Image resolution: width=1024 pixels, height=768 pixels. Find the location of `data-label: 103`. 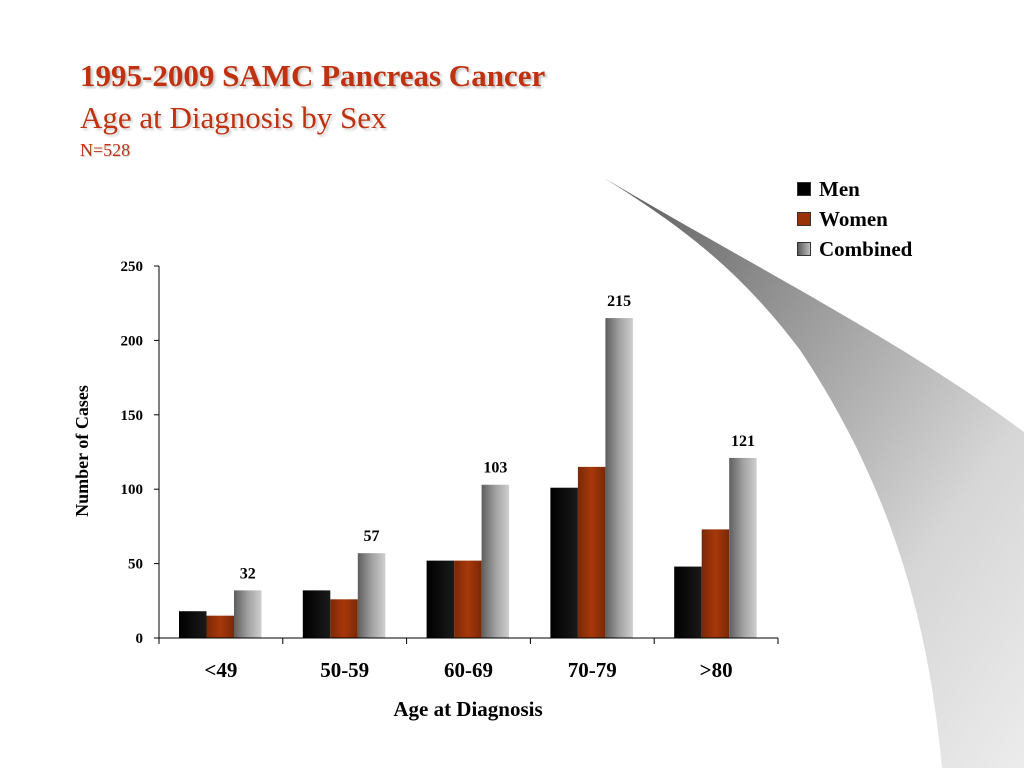

data-label: 103 is located at coordinates (495, 468).